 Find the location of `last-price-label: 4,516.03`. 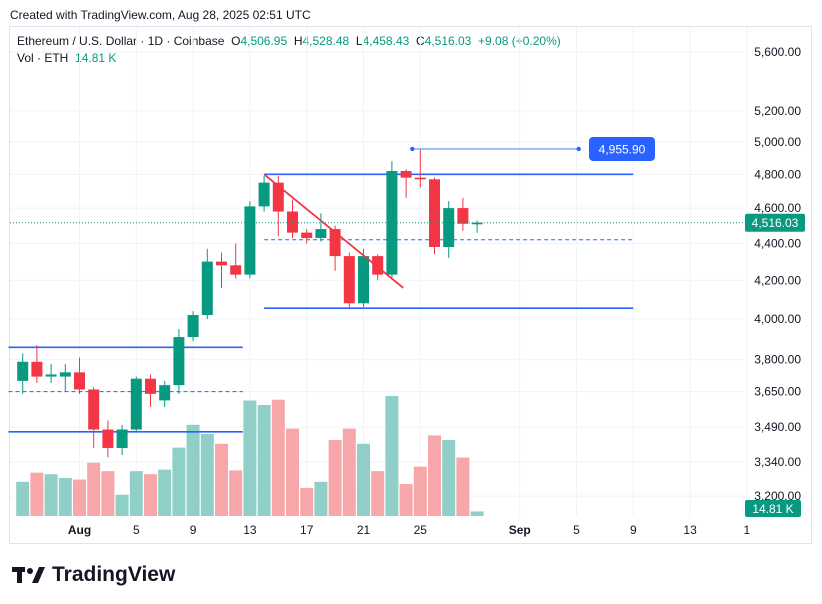

last-price-label: 4,516.03 is located at coordinates (775, 223).